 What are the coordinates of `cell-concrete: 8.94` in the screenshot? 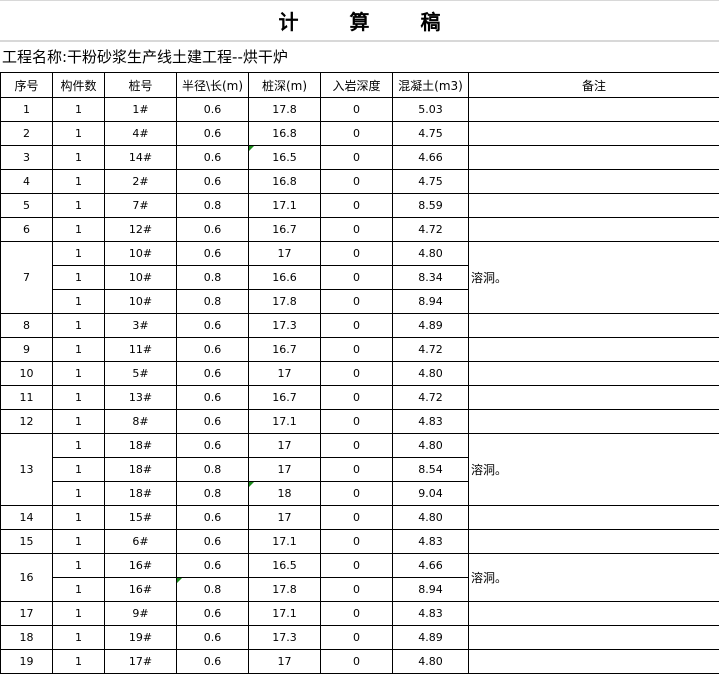 It's located at (431, 590).